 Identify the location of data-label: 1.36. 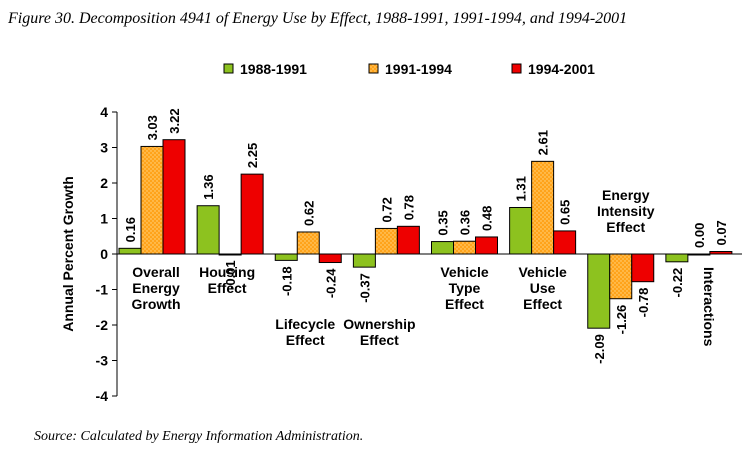
(208, 186).